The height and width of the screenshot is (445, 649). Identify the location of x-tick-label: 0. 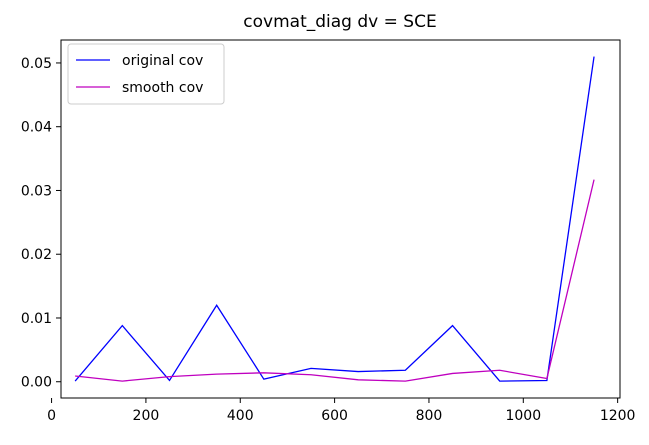
(51, 416).